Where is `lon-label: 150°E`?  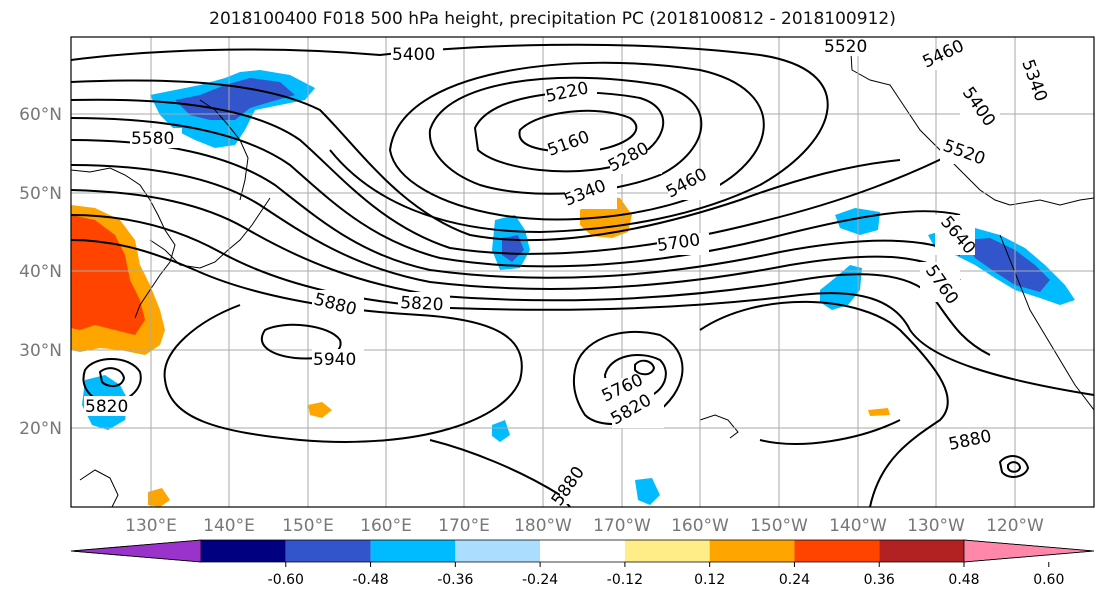 lon-label: 150°E is located at coordinates (308, 526).